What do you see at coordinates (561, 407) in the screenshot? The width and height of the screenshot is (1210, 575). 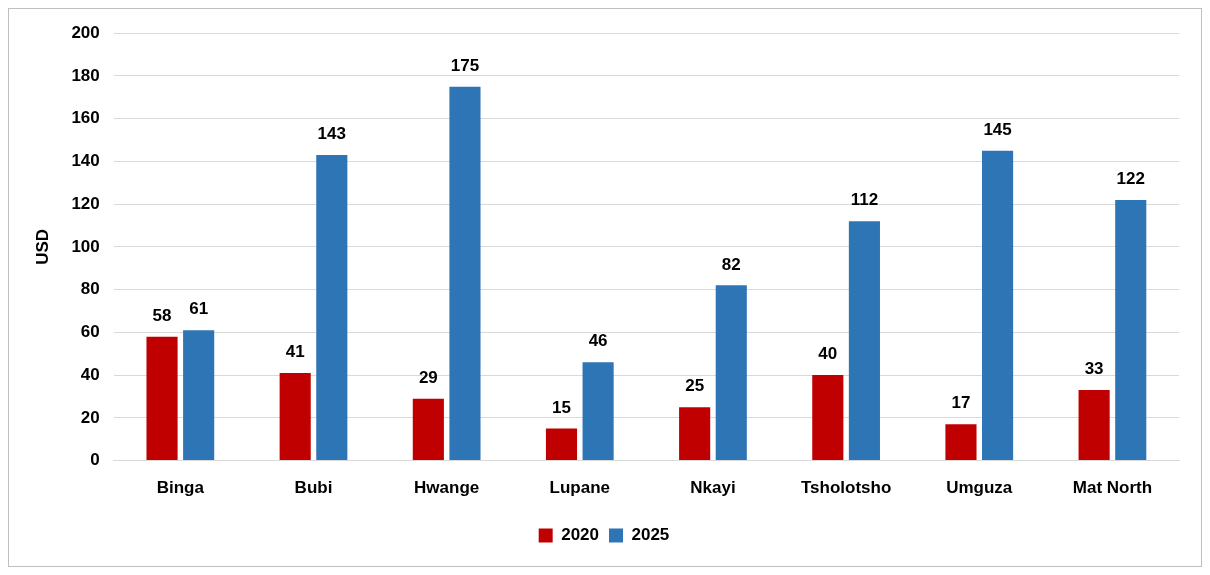 I see `data-label: 15` at bounding box center [561, 407].